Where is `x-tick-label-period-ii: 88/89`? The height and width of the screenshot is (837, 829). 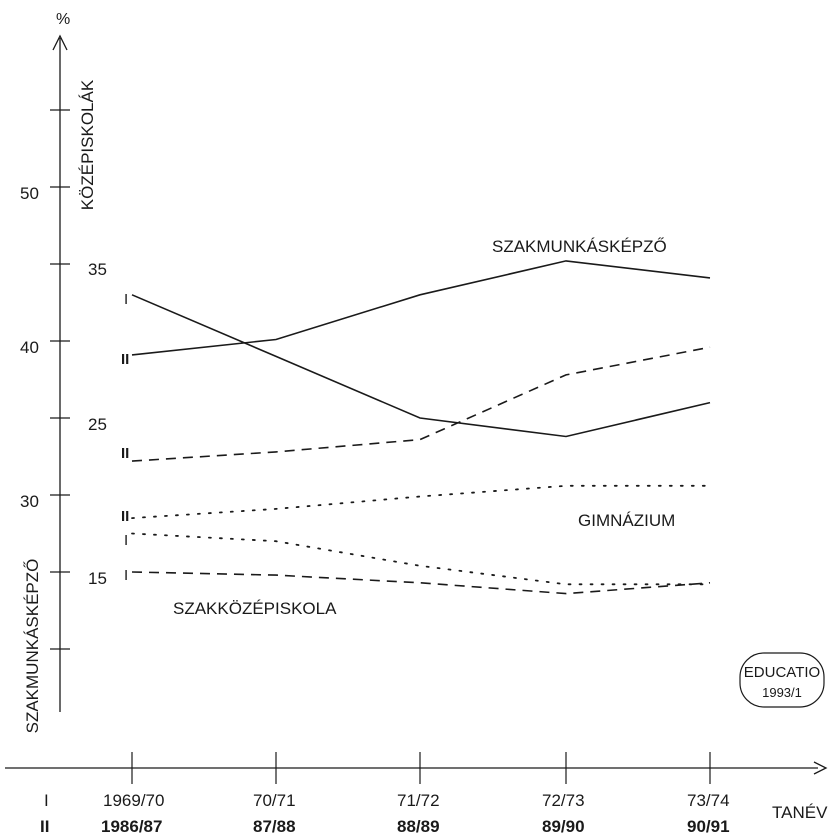 x-tick-label-period-ii: 88/89 is located at coordinates (418, 826).